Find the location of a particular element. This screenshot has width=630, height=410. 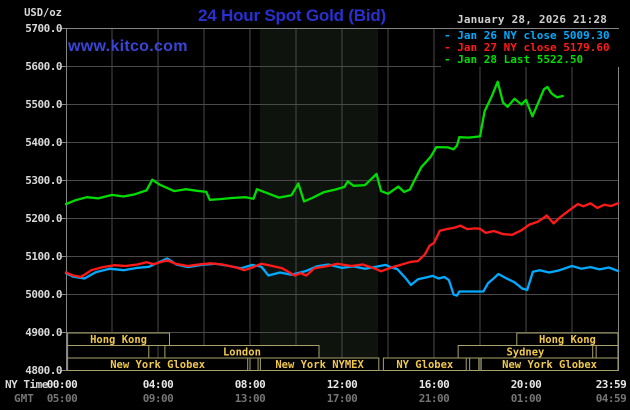

x-tick-gmt: 05:00 is located at coordinates (62, 398).